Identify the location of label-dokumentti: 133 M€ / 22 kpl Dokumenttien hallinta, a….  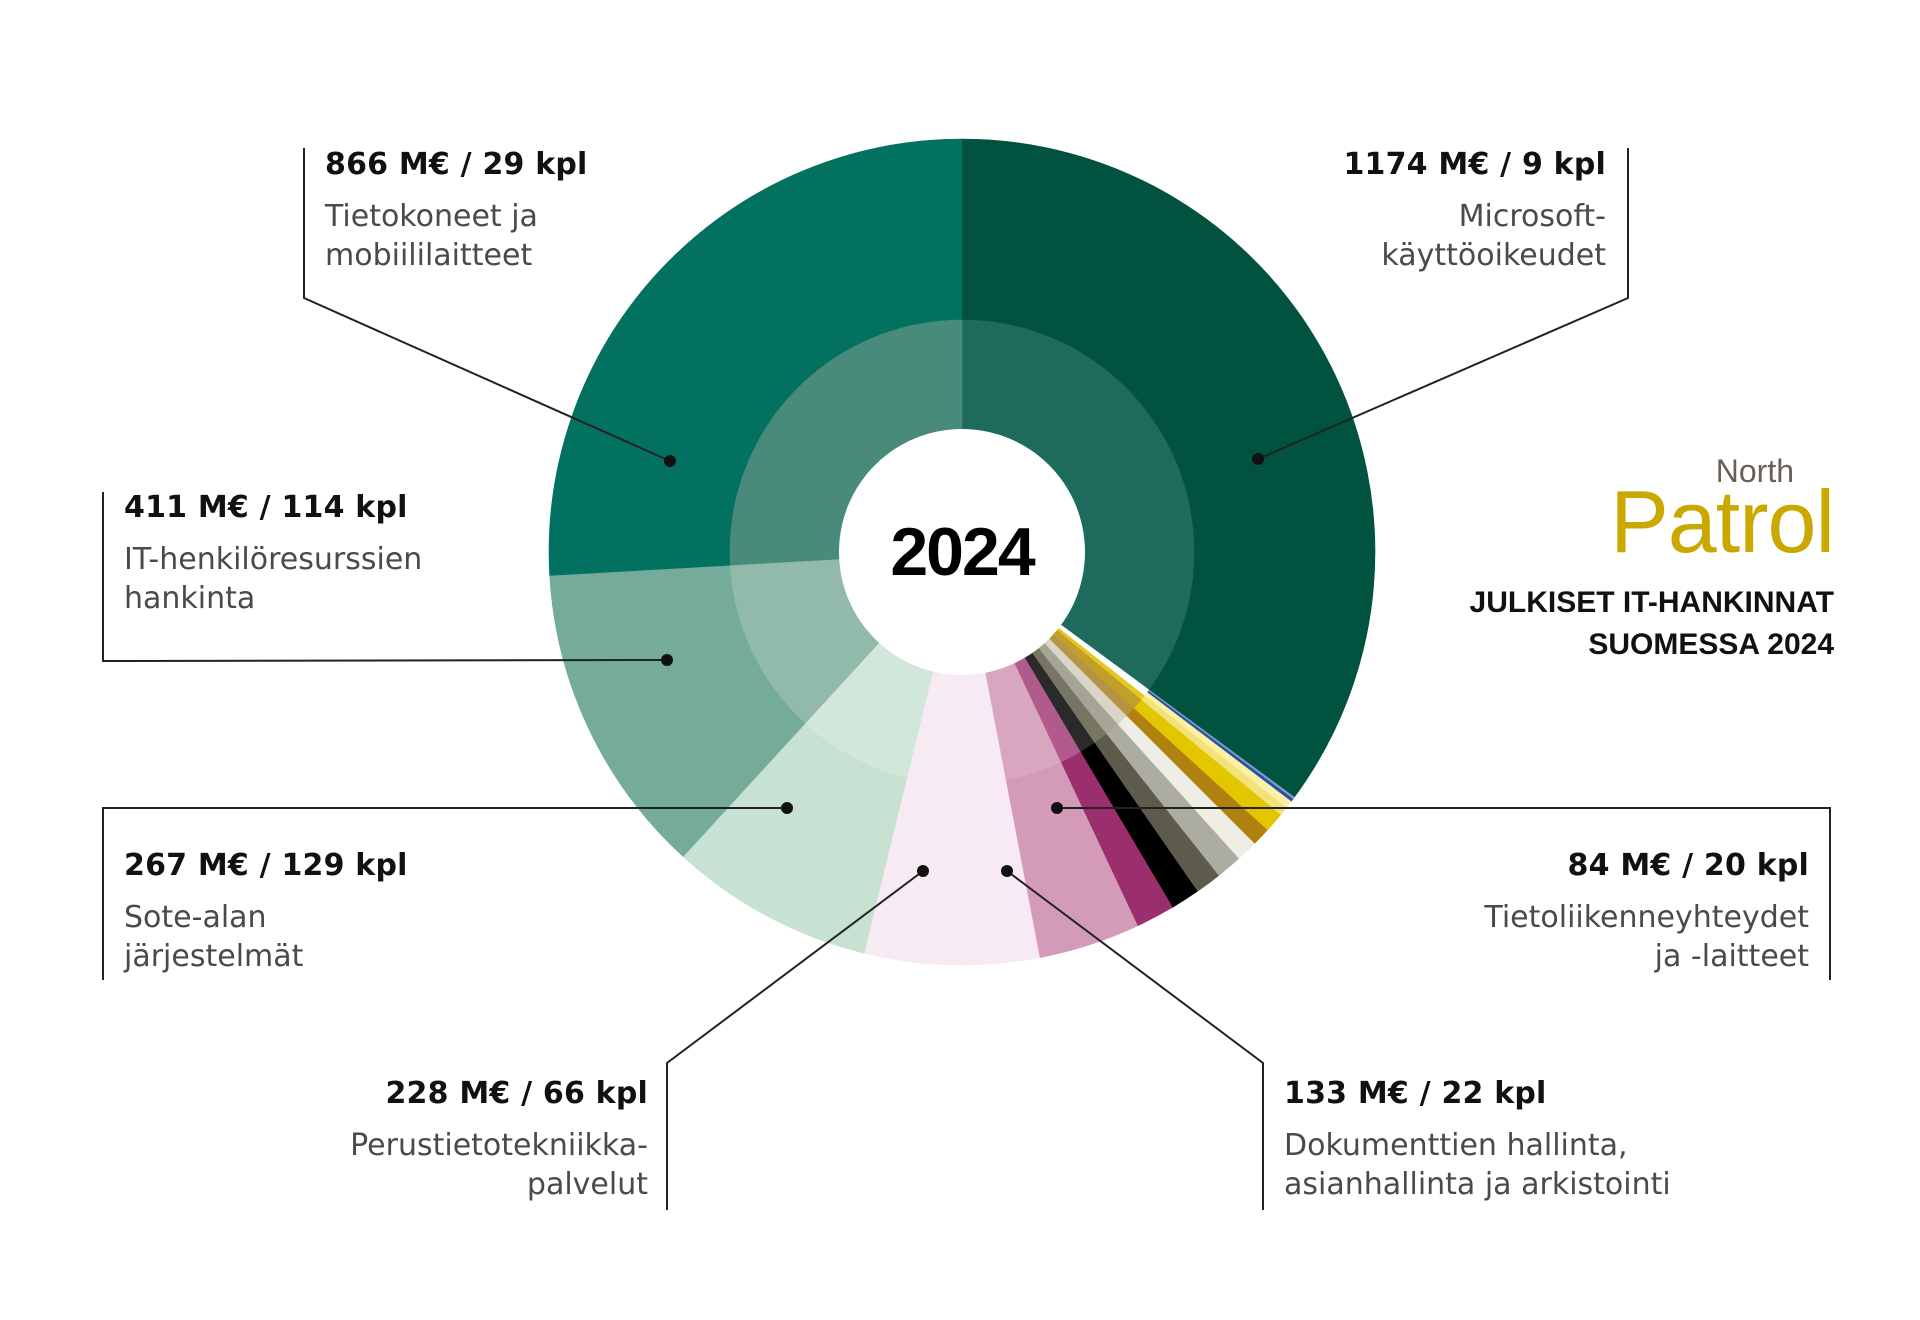
(1477, 1139).